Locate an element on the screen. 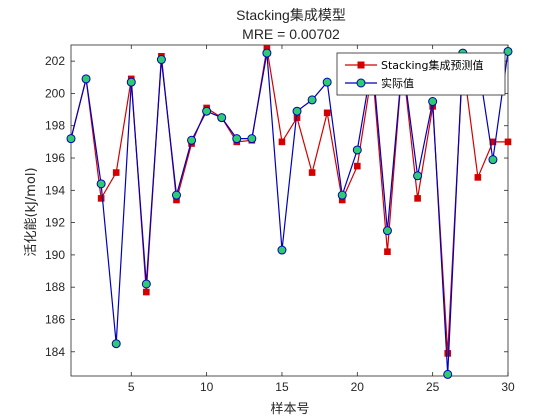  legend-box is located at coordinates (421, 74).